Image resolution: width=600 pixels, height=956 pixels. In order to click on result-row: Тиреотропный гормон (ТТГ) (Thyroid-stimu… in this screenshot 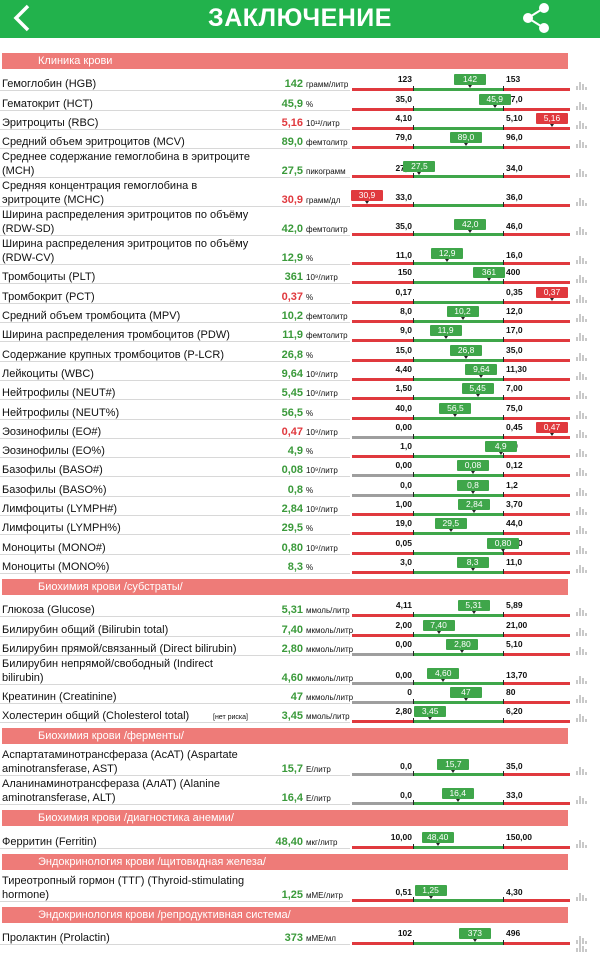, I will do `click(300, 888)`.